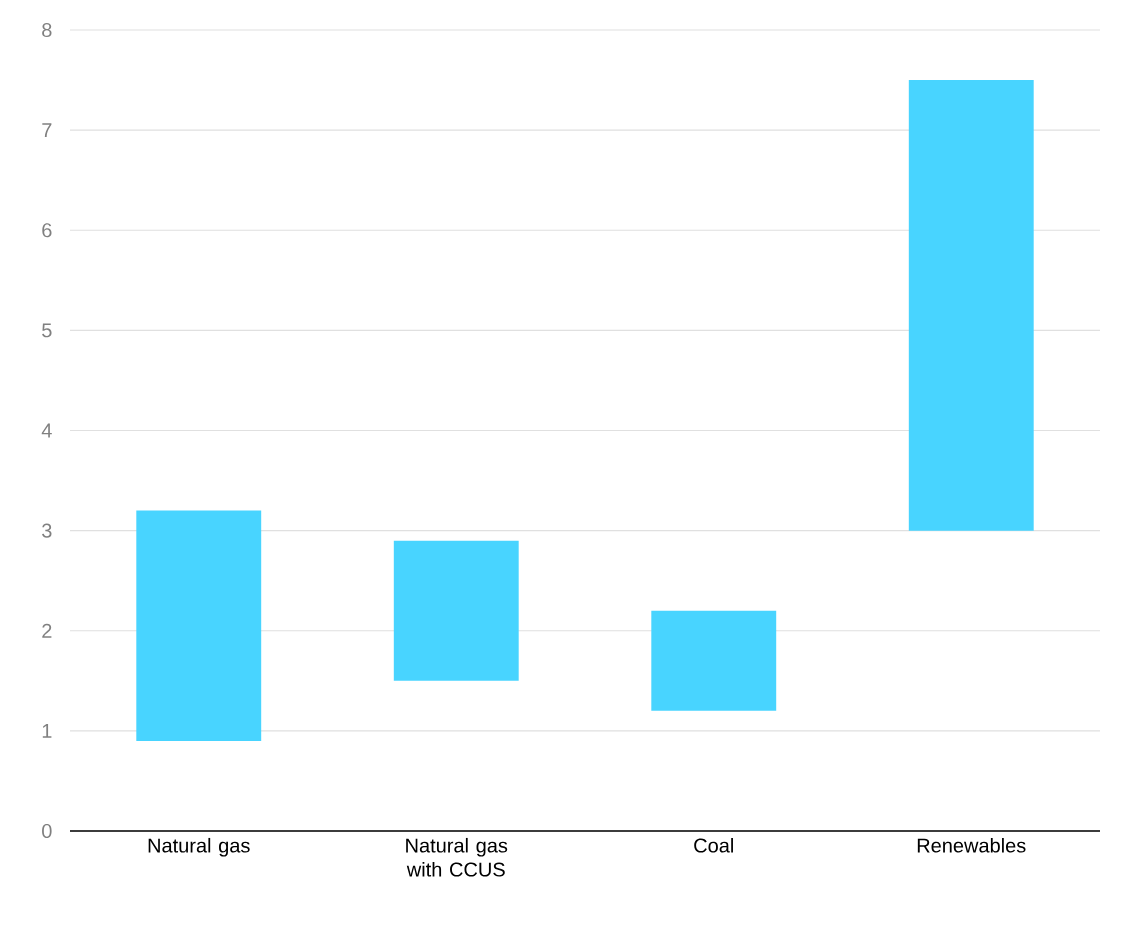 The height and width of the screenshot is (947, 1121). What do you see at coordinates (199, 847) in the screenshot?
I see `x-tick-label: Natural gas` at bounding box center [199, 847].